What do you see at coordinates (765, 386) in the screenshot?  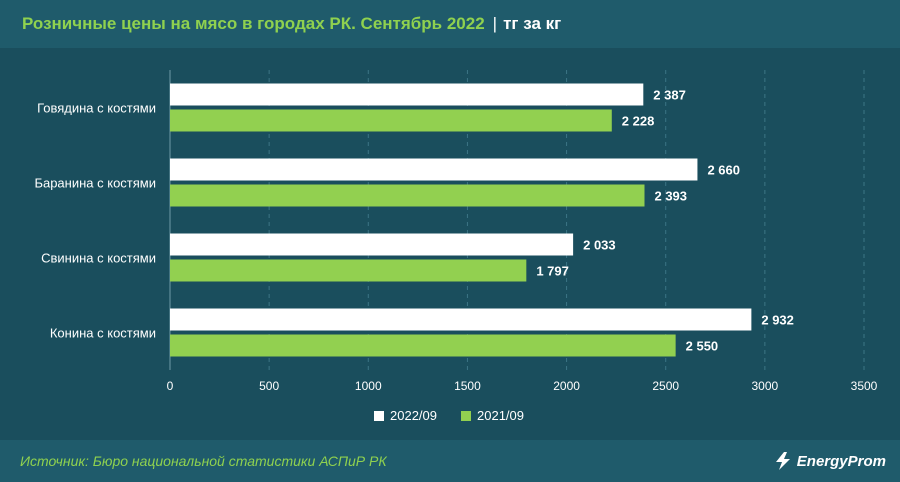 I see `x-tick-label: 3000` at bounding box center [765, 386].